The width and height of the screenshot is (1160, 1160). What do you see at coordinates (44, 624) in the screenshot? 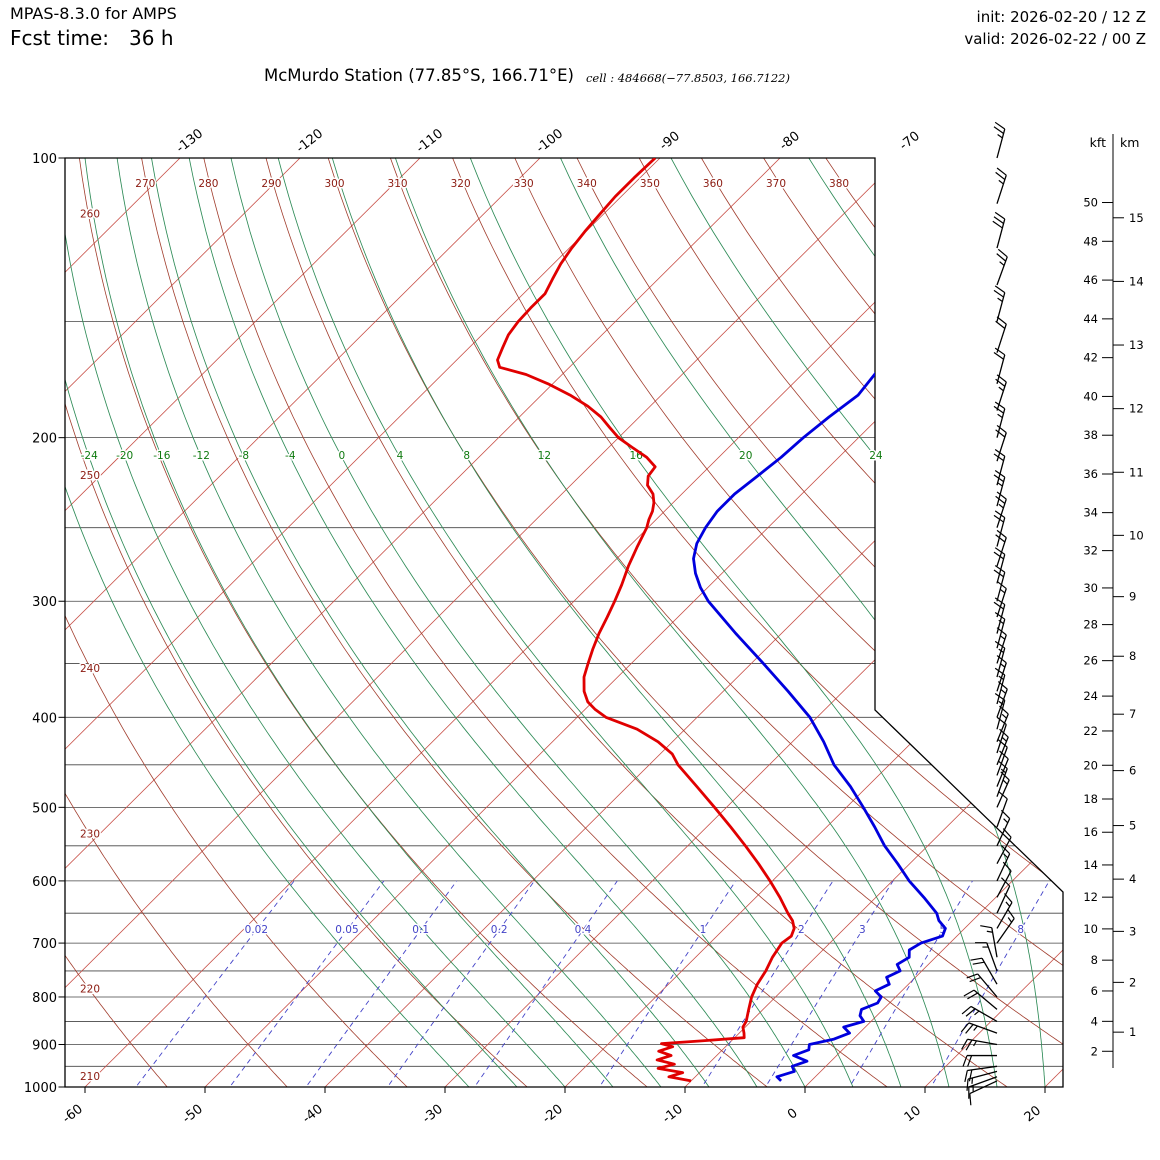
I see `pressure-axis-labels: 100 200 300 400 500 600 700 800 900 1000` at bounding box center [44, 624].